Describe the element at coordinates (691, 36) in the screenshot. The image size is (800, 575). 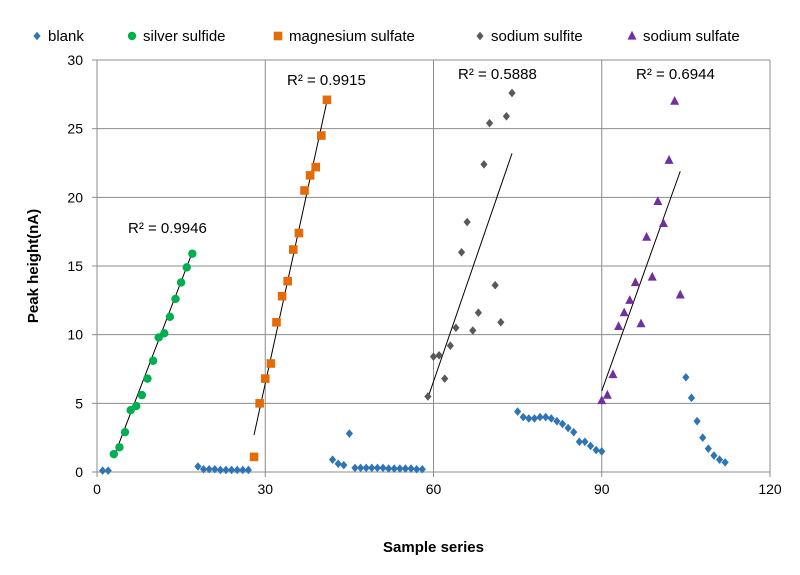
I see `legend-label-sodium-sulfate: sodium sulfate` at that location.